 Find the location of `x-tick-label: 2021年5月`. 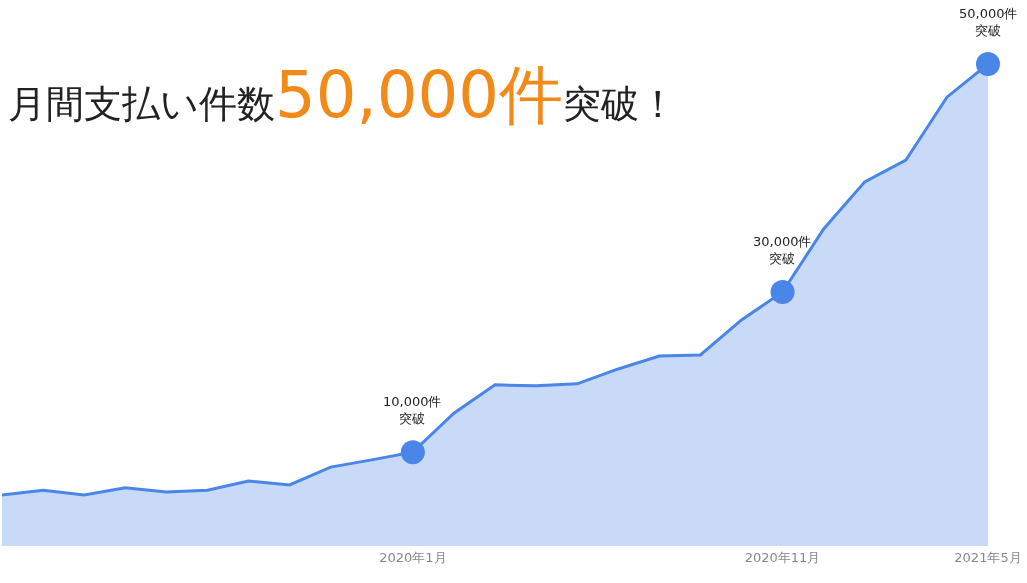

x-tick-label: 2021年5月 is located at coordinates (988, 557).